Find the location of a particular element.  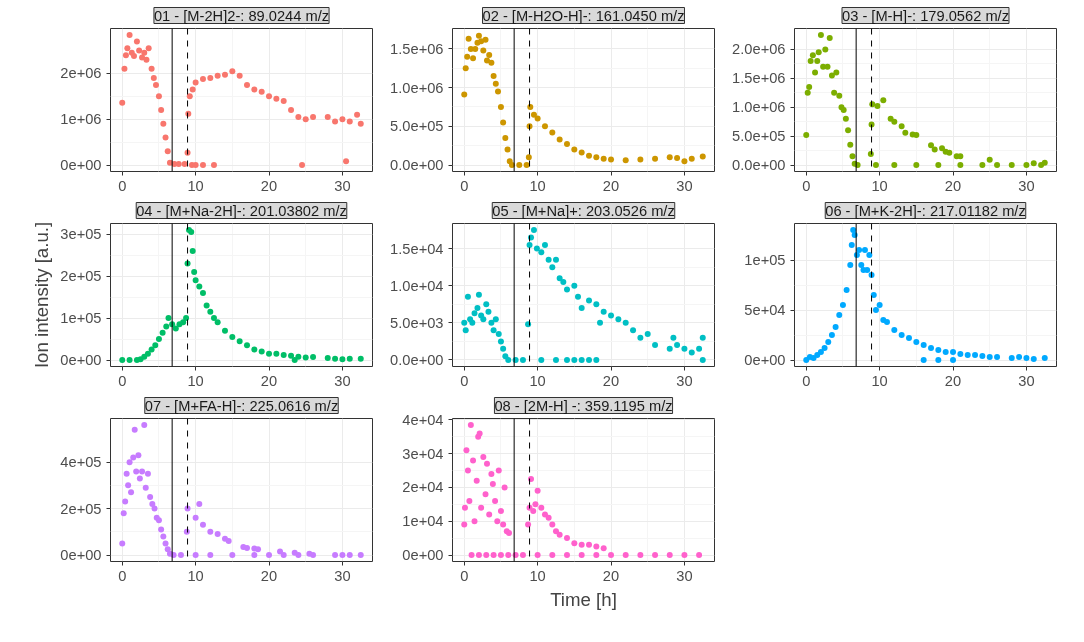

y-tick-label: 3e+05 is located at coordinates (81, 234).